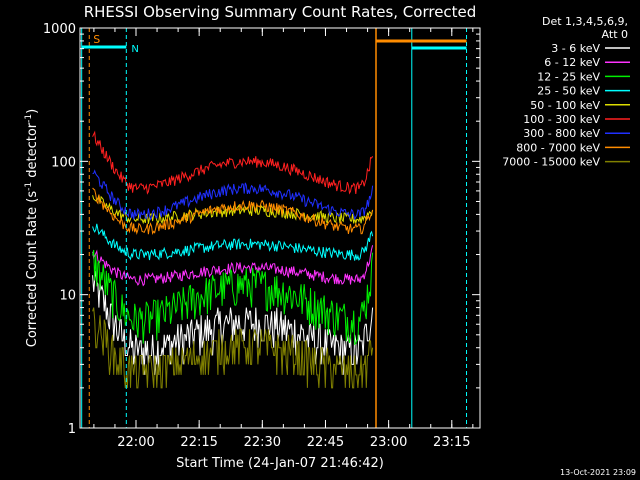  Describe the element at coordinates (551, 162) in the screenshot. I see `legend-label-9: 7000 - 15000 keV` at that location.